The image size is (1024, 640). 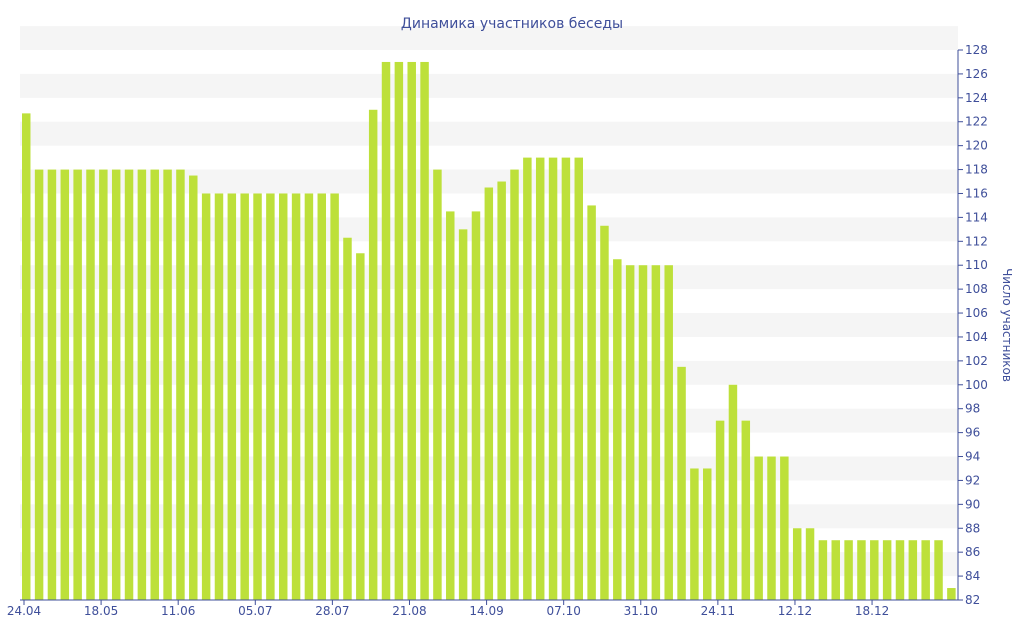 What do you see at coordinates (972, 480) in the screenshot?
I see `y-tick-label: 92` at bounding box center [972, 480].